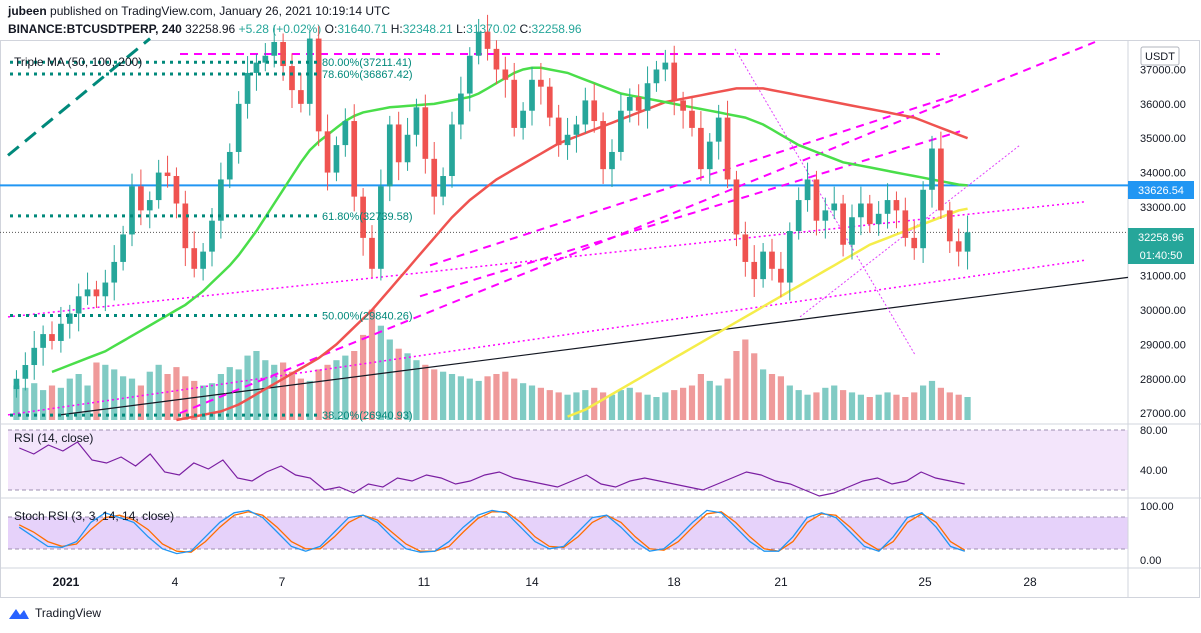  I want to click on ohlc-high: 32348.21, so click(427, 29).